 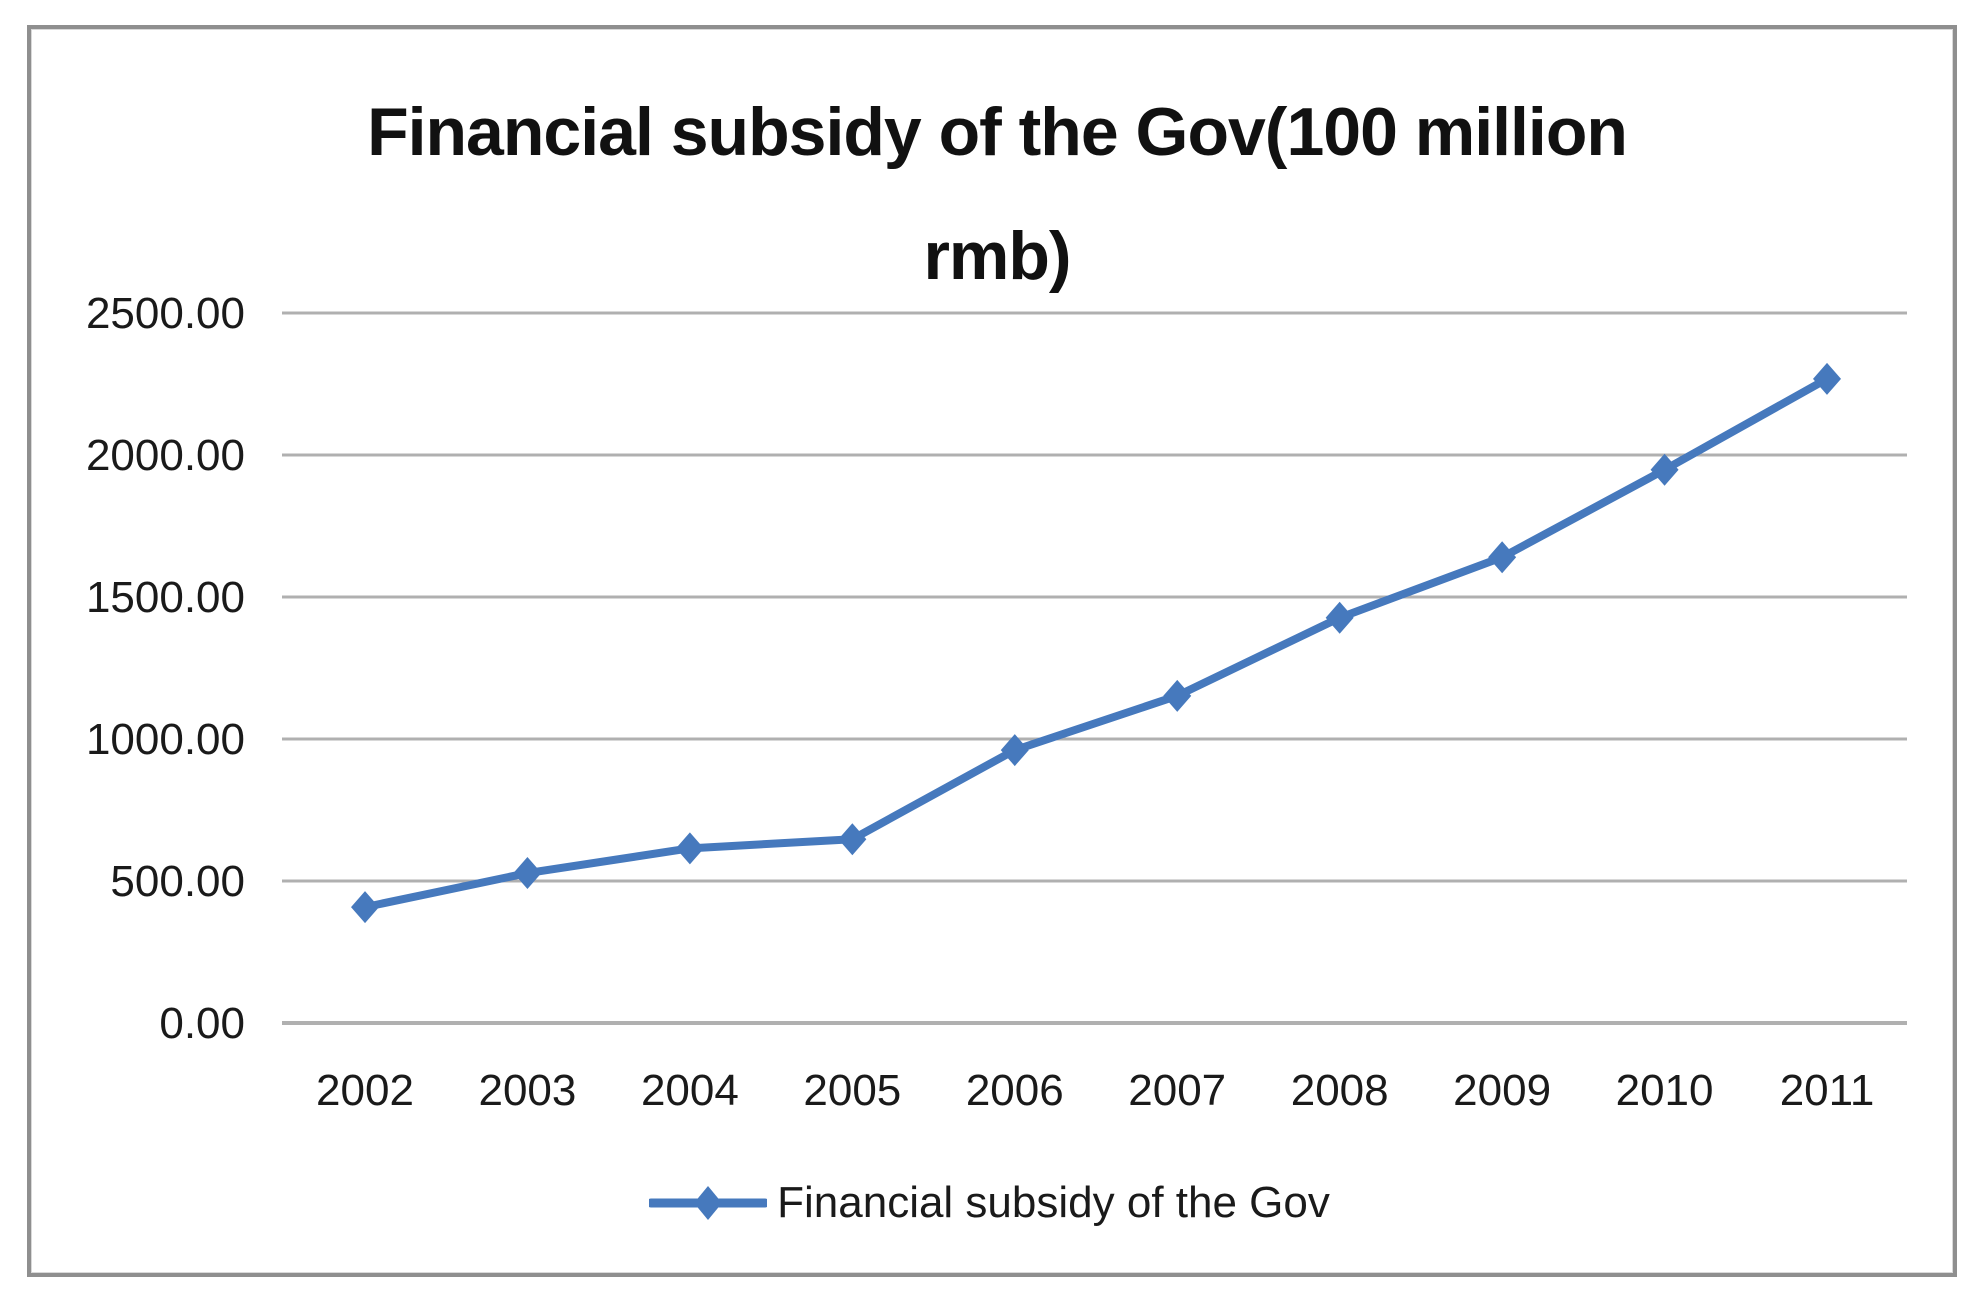 I want to click on y-tick-label: 2500.00, so click(x=165, y=313).